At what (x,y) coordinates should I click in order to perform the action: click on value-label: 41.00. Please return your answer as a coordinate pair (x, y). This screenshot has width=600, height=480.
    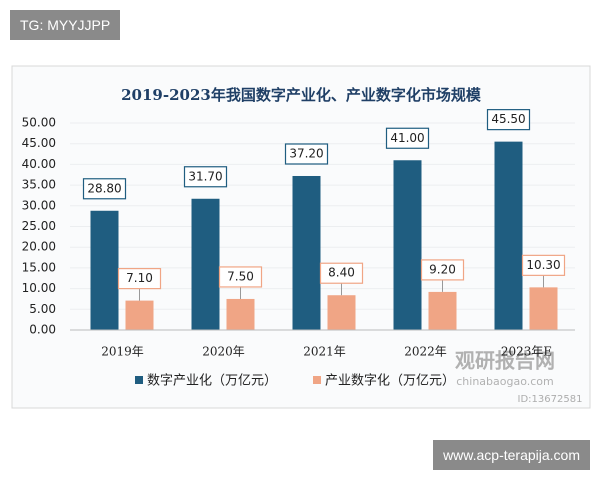
    Looking at the image, I should click on (407, 138).